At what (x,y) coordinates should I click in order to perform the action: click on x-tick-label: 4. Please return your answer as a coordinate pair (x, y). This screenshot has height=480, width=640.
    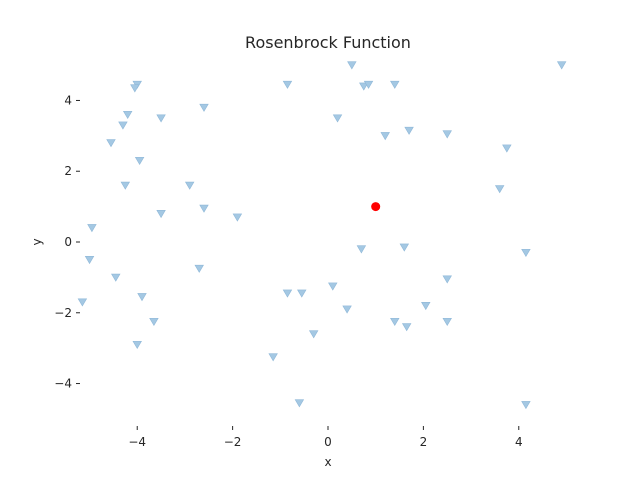
    Looking at the image, I should click on (519, 442).